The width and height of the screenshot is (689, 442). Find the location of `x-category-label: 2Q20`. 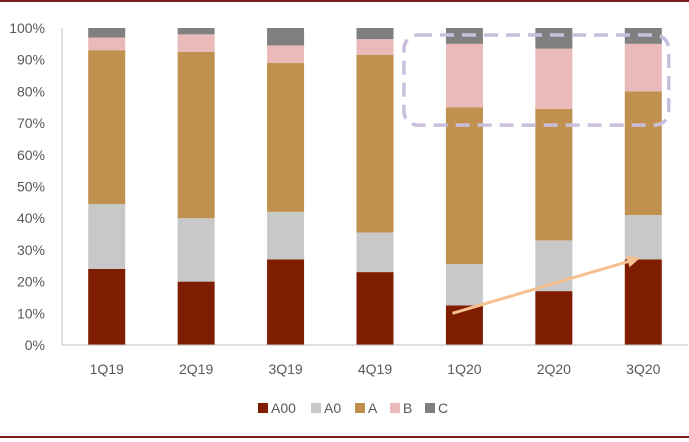

x-category-label: 2Q20 is located at coordinates (554, 369).